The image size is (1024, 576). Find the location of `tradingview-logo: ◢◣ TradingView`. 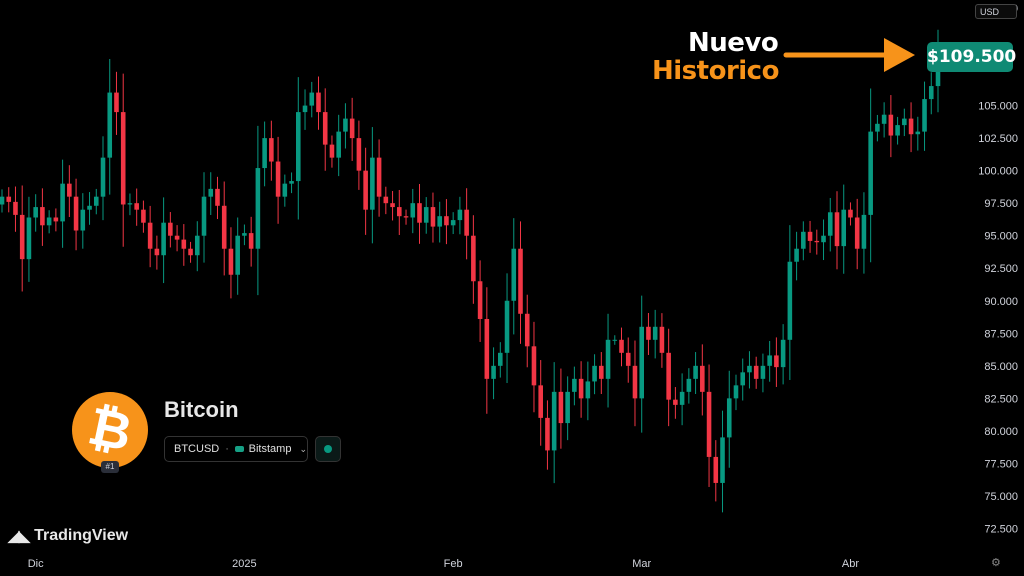

tradingview-logo: ◢◣ TradingView is located at coordinates (68, 536).